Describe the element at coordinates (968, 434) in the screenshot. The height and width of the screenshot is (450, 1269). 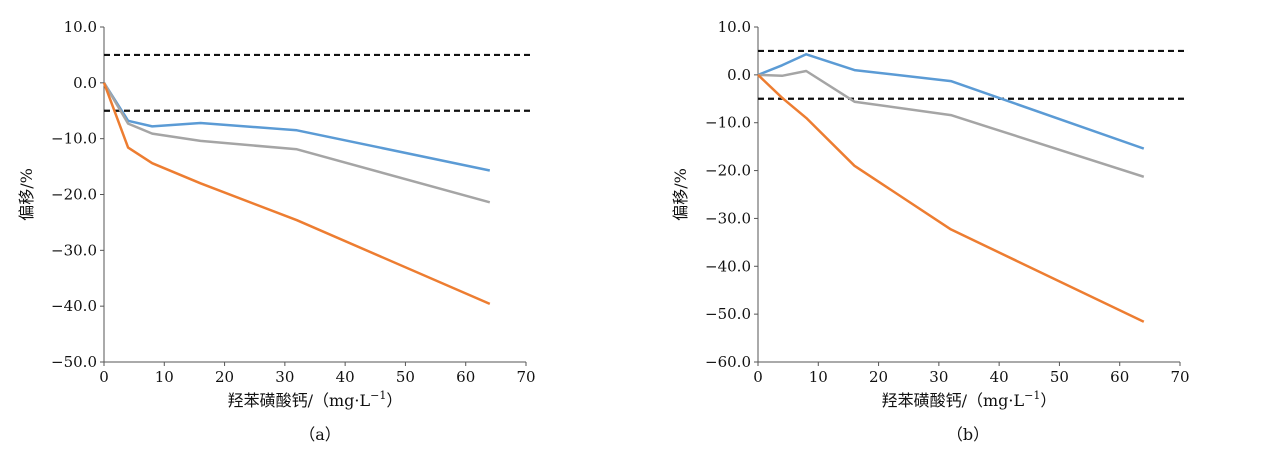
I see `panel-caption: （b）` at that location.